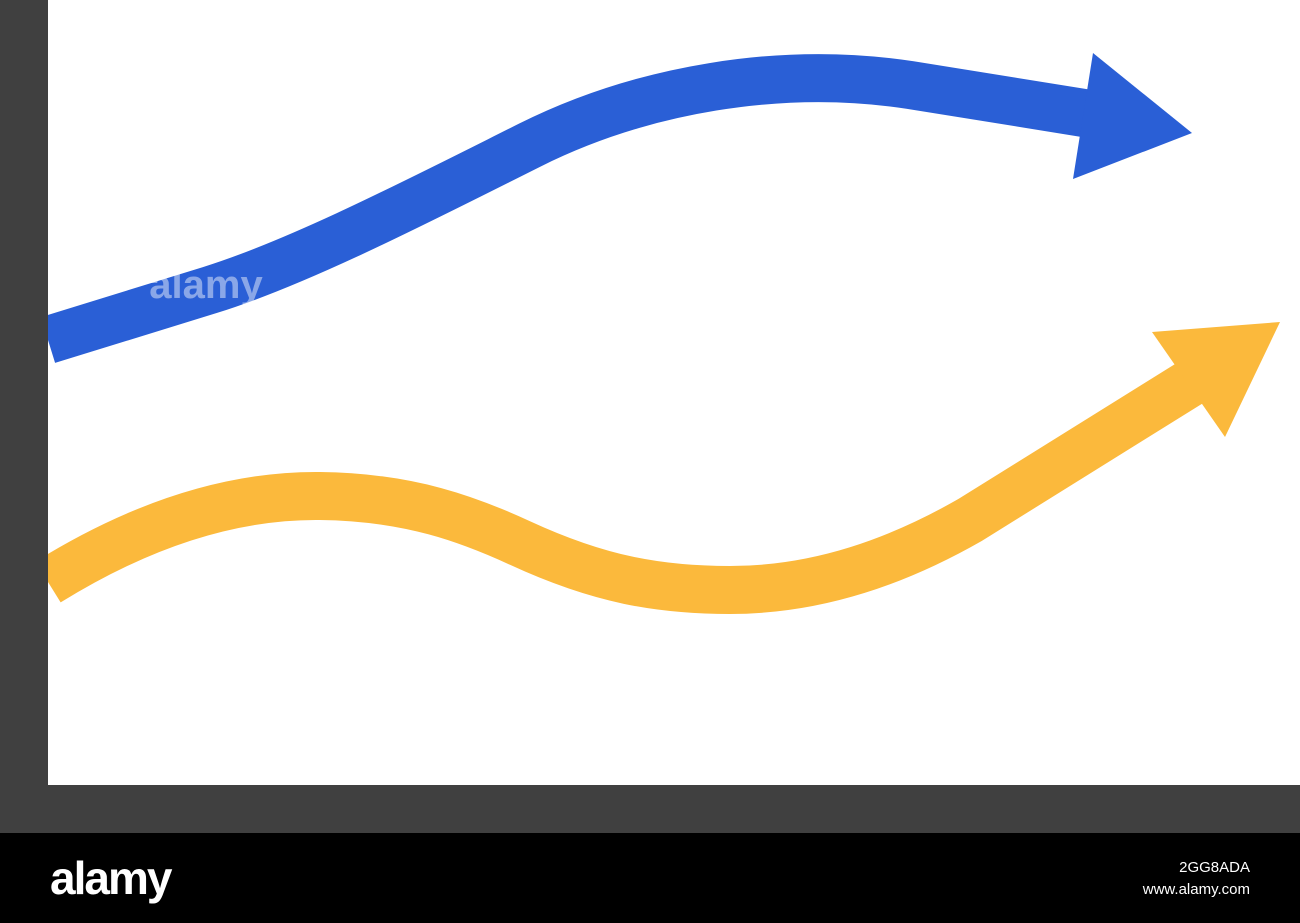 The width and height of the screenshot is (1300, 923). What do you see at coordinates (1214, 867) in the screenshot?
I see `footer-image-id: 2GG8ADA` at bounding box center [1214, 867].